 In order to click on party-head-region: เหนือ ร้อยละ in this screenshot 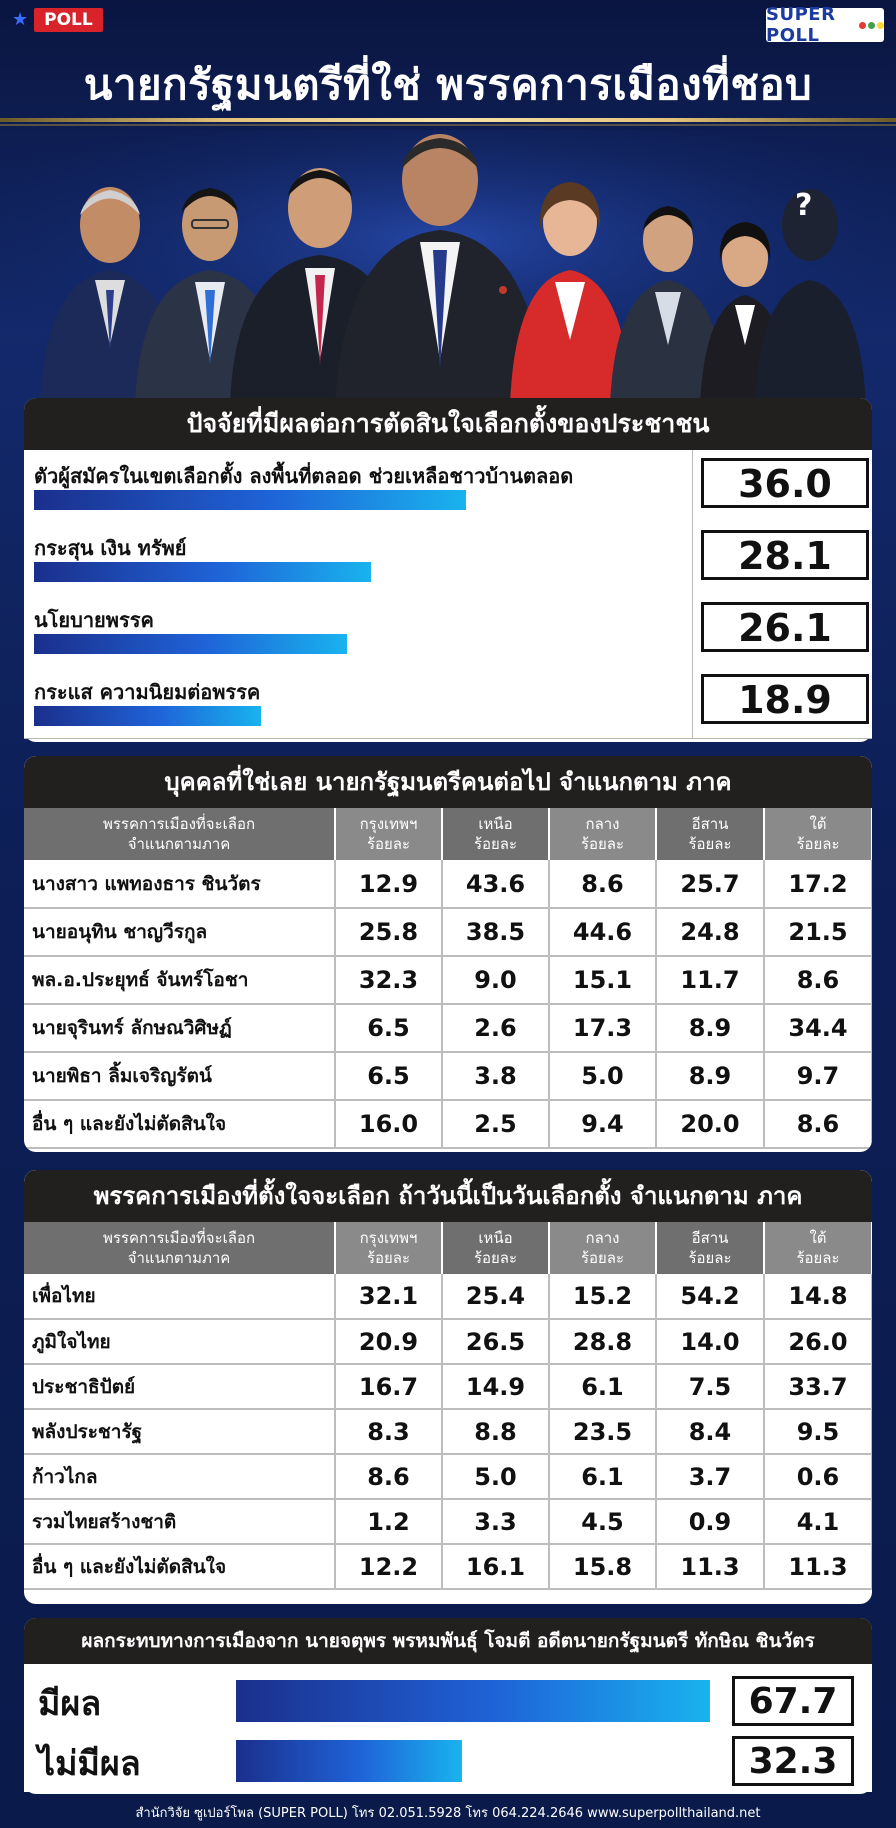, I will do `click(496, 1248)`.